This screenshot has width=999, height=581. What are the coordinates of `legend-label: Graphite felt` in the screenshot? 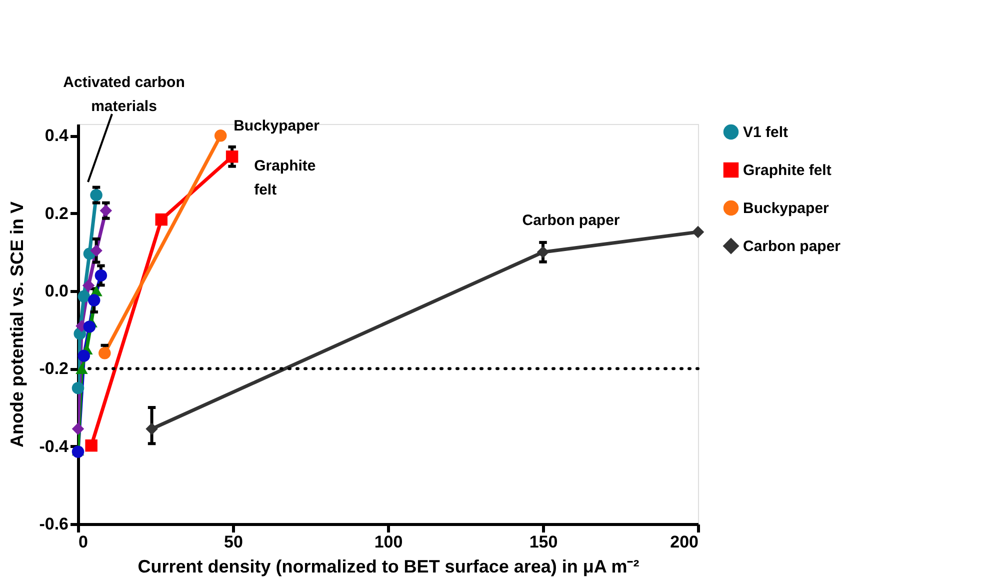 It's located at (787, 170).